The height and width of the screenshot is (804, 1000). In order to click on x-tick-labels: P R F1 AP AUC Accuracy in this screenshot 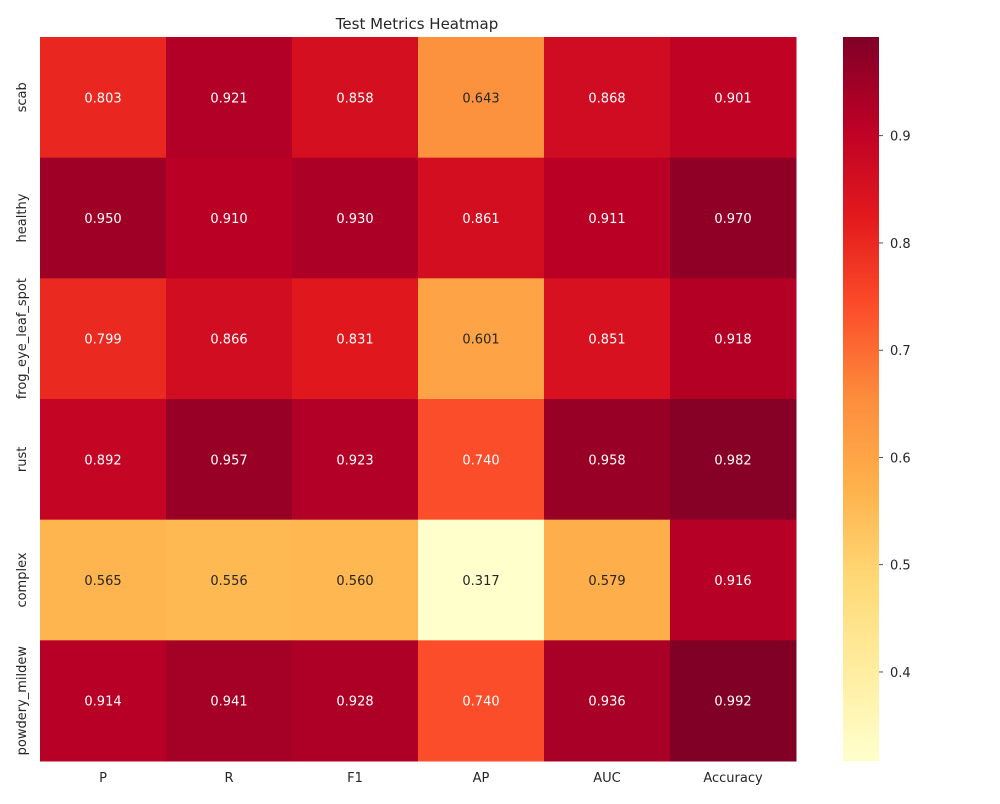, I will do `click(431, 778)`.